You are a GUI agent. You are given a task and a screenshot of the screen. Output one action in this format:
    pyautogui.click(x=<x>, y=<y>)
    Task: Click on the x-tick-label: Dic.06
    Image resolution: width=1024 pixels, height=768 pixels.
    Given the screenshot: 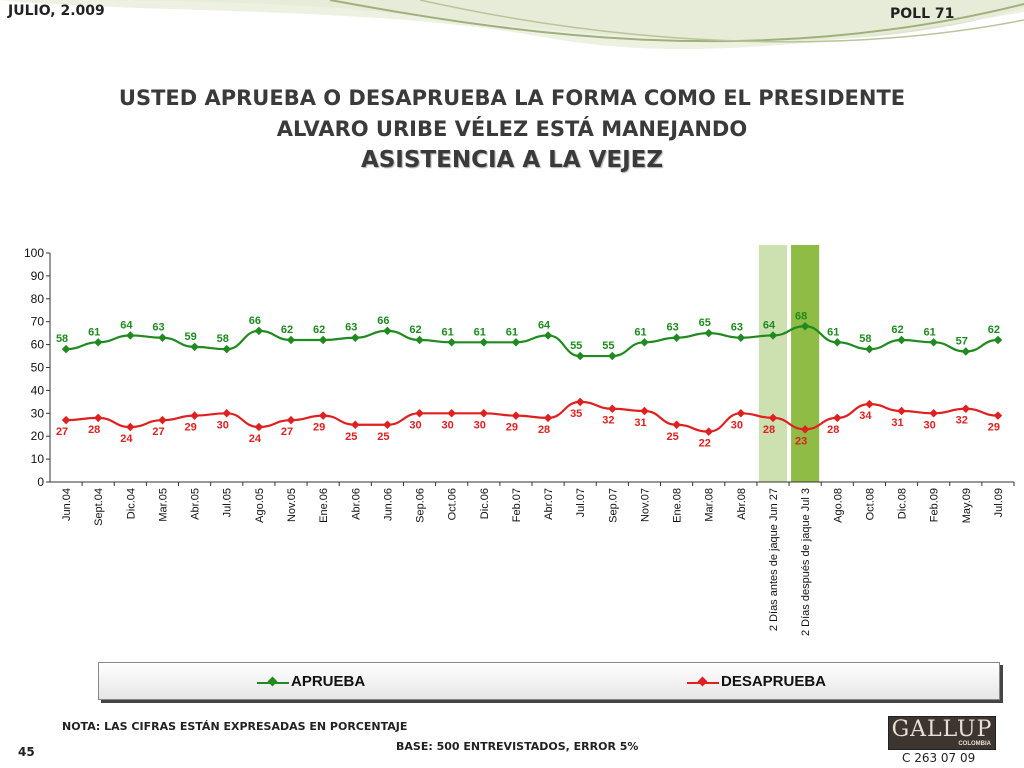 What is the action you would take?
    pyautogui.click(x=485, y=503)
    